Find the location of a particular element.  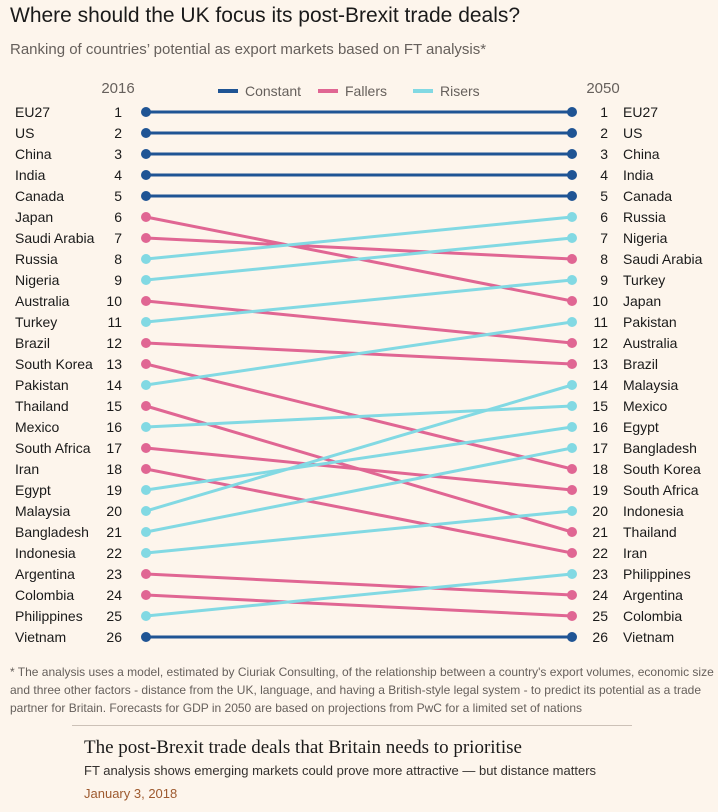

rank-label-2050: 13 is located at coordinates (600, 364).